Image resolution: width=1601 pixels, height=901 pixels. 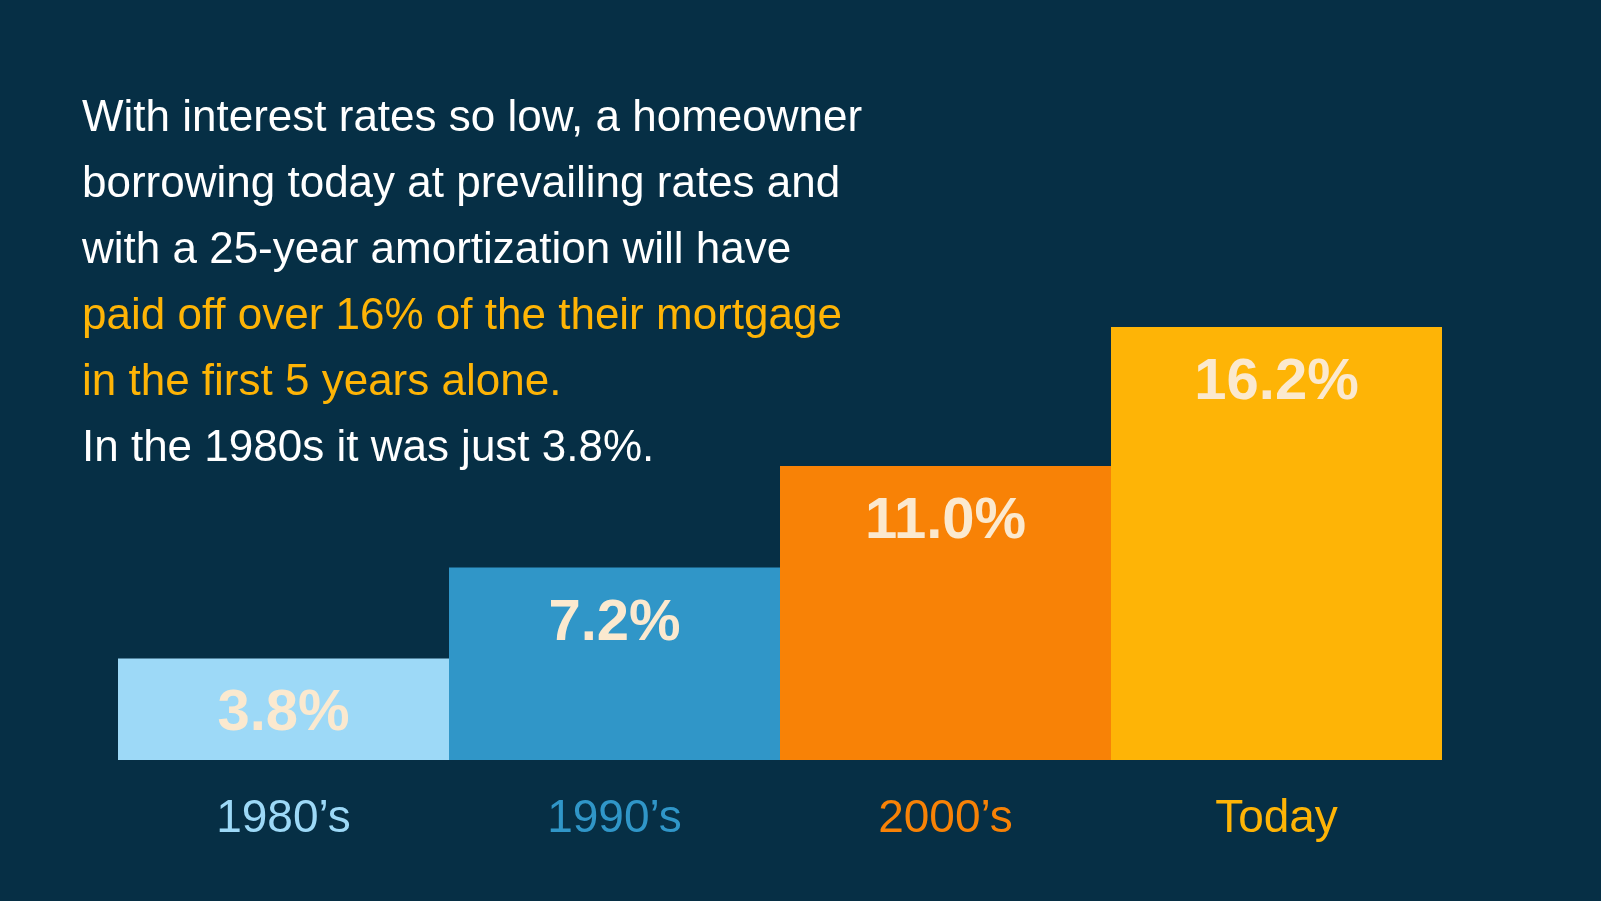 I want to click on annotation: paid off over 16% of the their mortgage in the first 5 years alone., so click(x=462, y=346).